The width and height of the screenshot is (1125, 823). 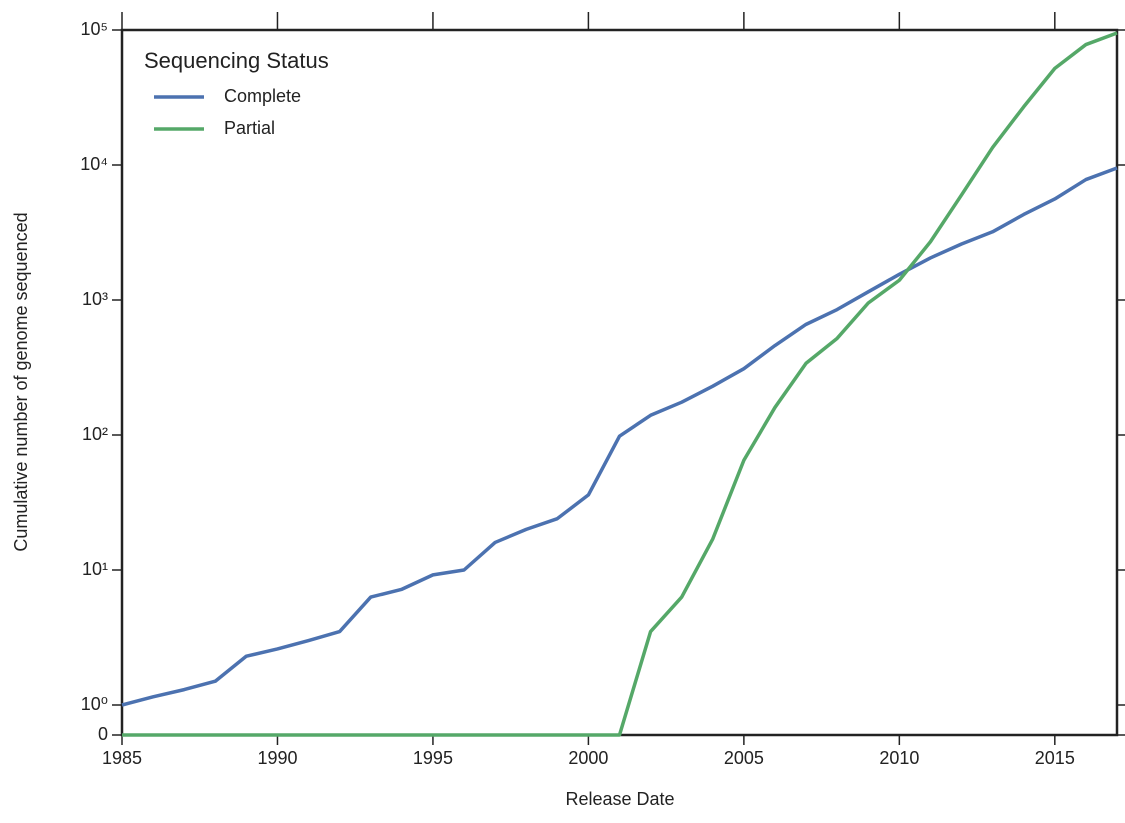 What do you see at coordinates (744, 758) in the screenshot?
I see `x-tick-label: 2005` at bounding box center [744, 758].